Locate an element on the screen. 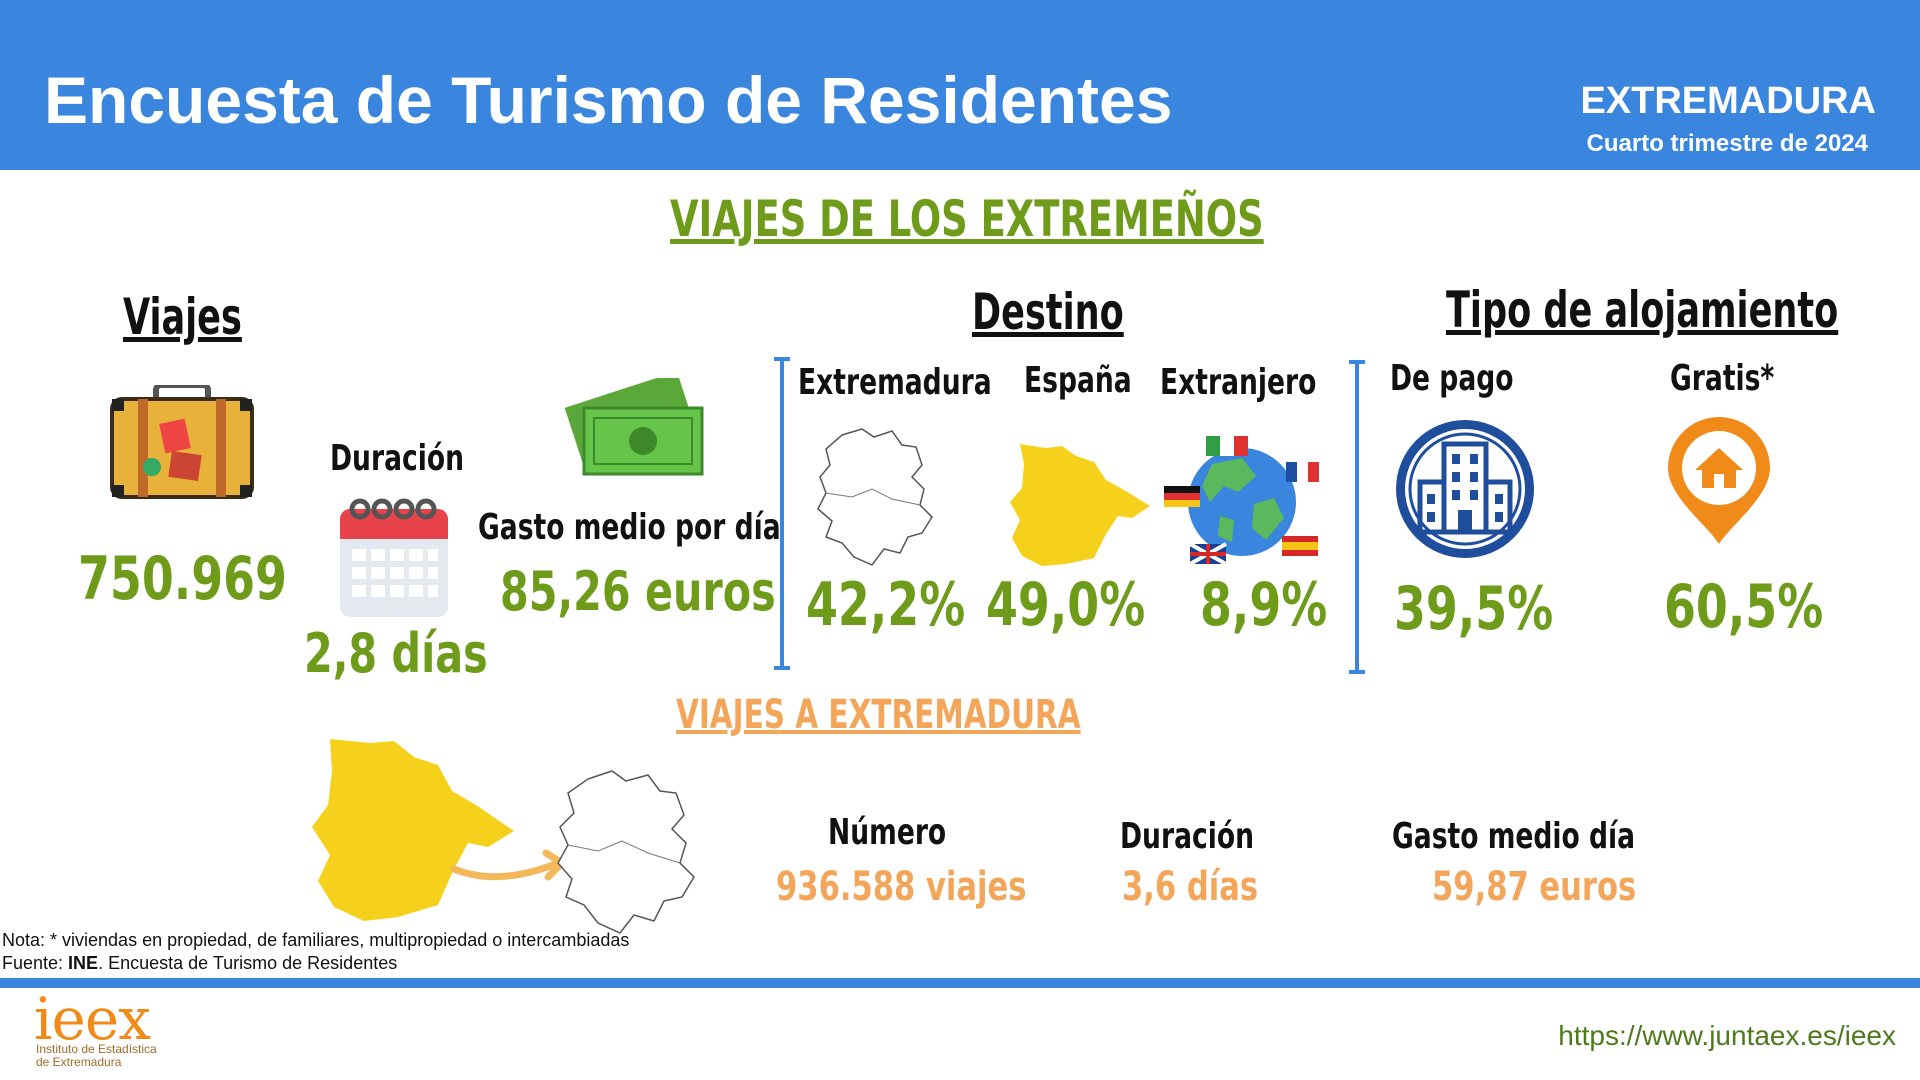 The height and width of the screenshot is (1080, 1920). alojamiento-heading: Tipo de alojamiento is located at coordinates (1642, 310).